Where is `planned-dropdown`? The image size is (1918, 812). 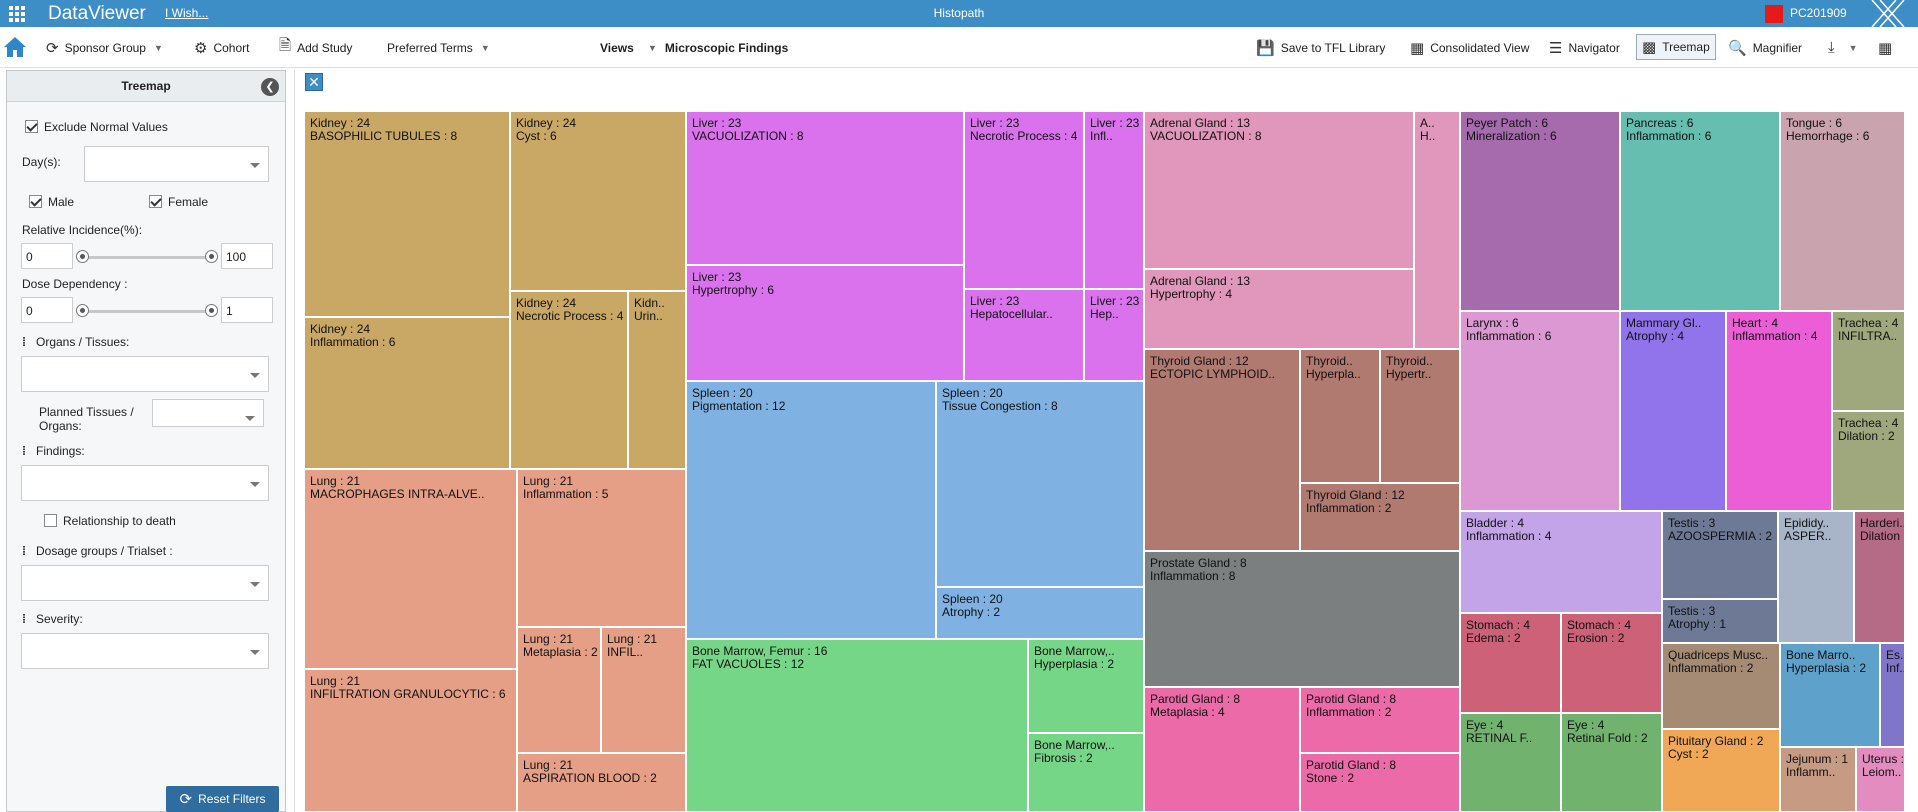 planned-dropdown is located at coordinates (208, 413).